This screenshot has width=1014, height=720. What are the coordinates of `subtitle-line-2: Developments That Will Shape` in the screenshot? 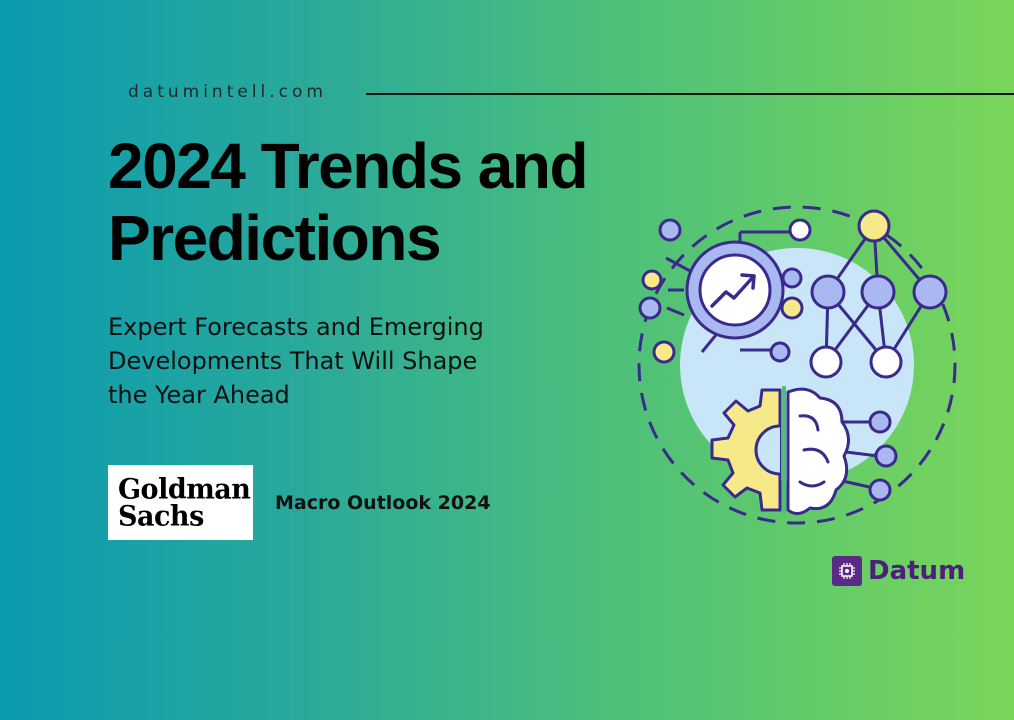 It's located at (293, 361).